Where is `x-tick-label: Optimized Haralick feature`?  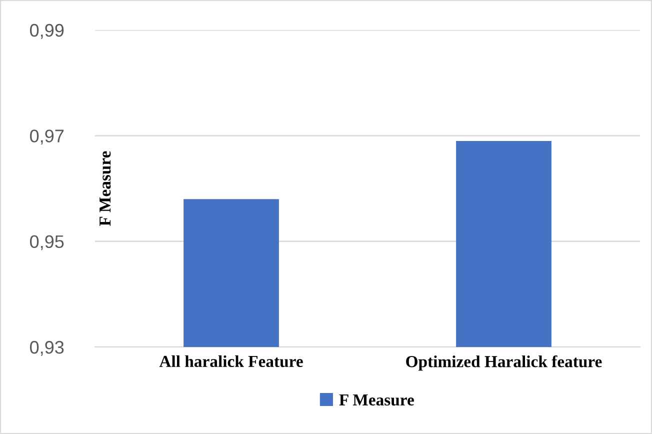 x-tick-label: Optimized Haralick feature is located at coordinates (504, 363).